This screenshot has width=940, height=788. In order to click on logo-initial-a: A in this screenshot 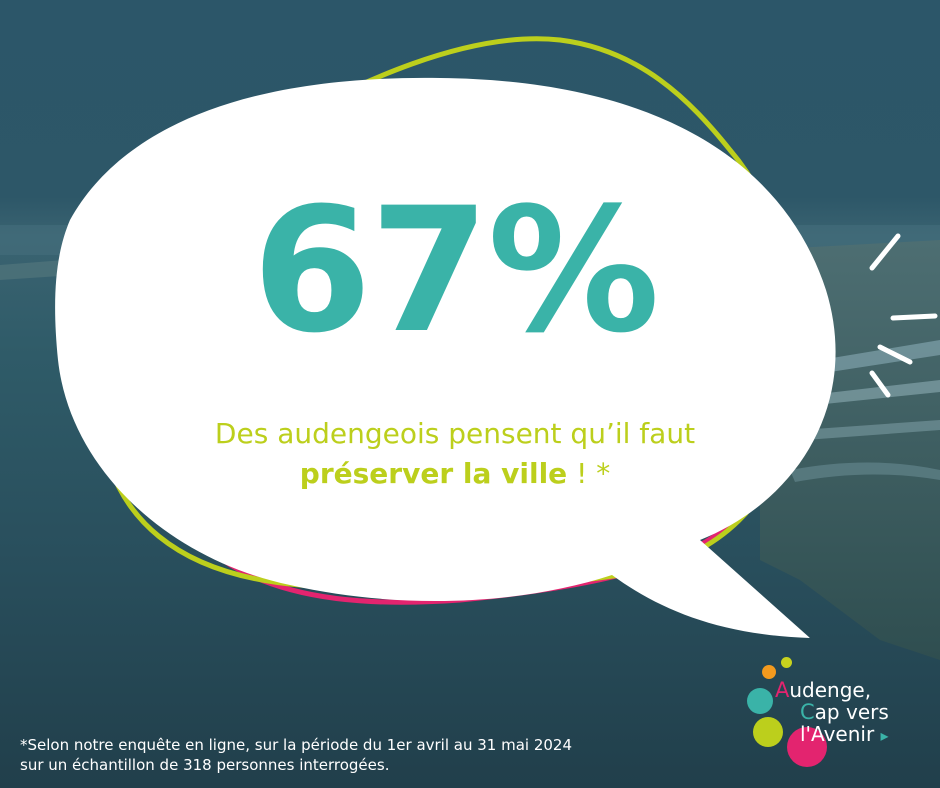, I will do `click(782, 690)`.